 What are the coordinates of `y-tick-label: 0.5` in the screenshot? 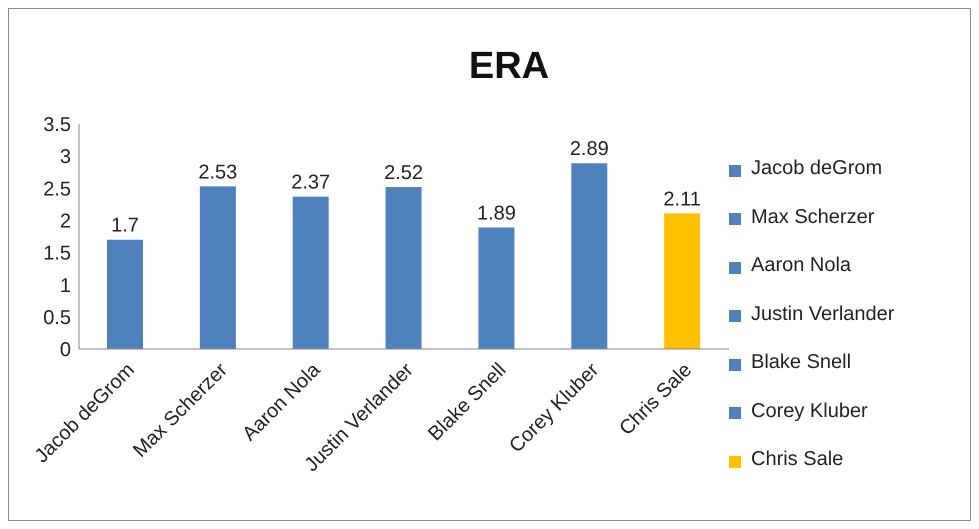 It's located at (57, 317).